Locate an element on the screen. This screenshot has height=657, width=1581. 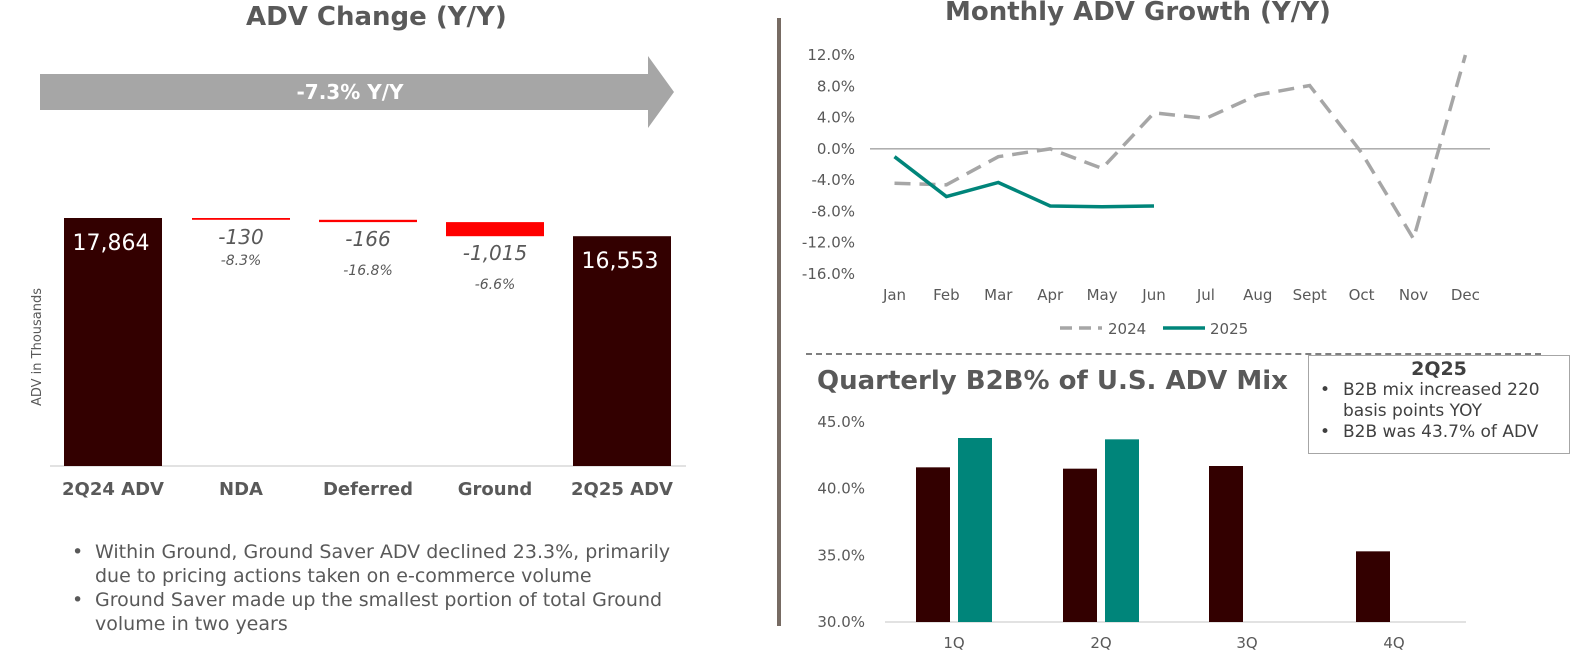
vertical-divider is located at coordinates (779, 322).